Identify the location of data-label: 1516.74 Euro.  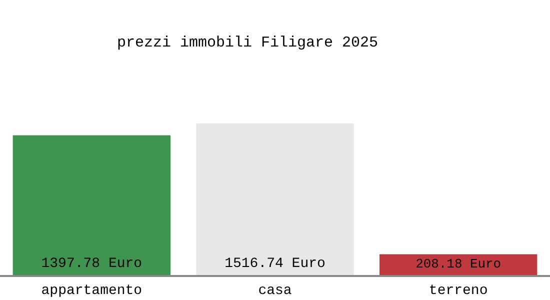
(275, 264).